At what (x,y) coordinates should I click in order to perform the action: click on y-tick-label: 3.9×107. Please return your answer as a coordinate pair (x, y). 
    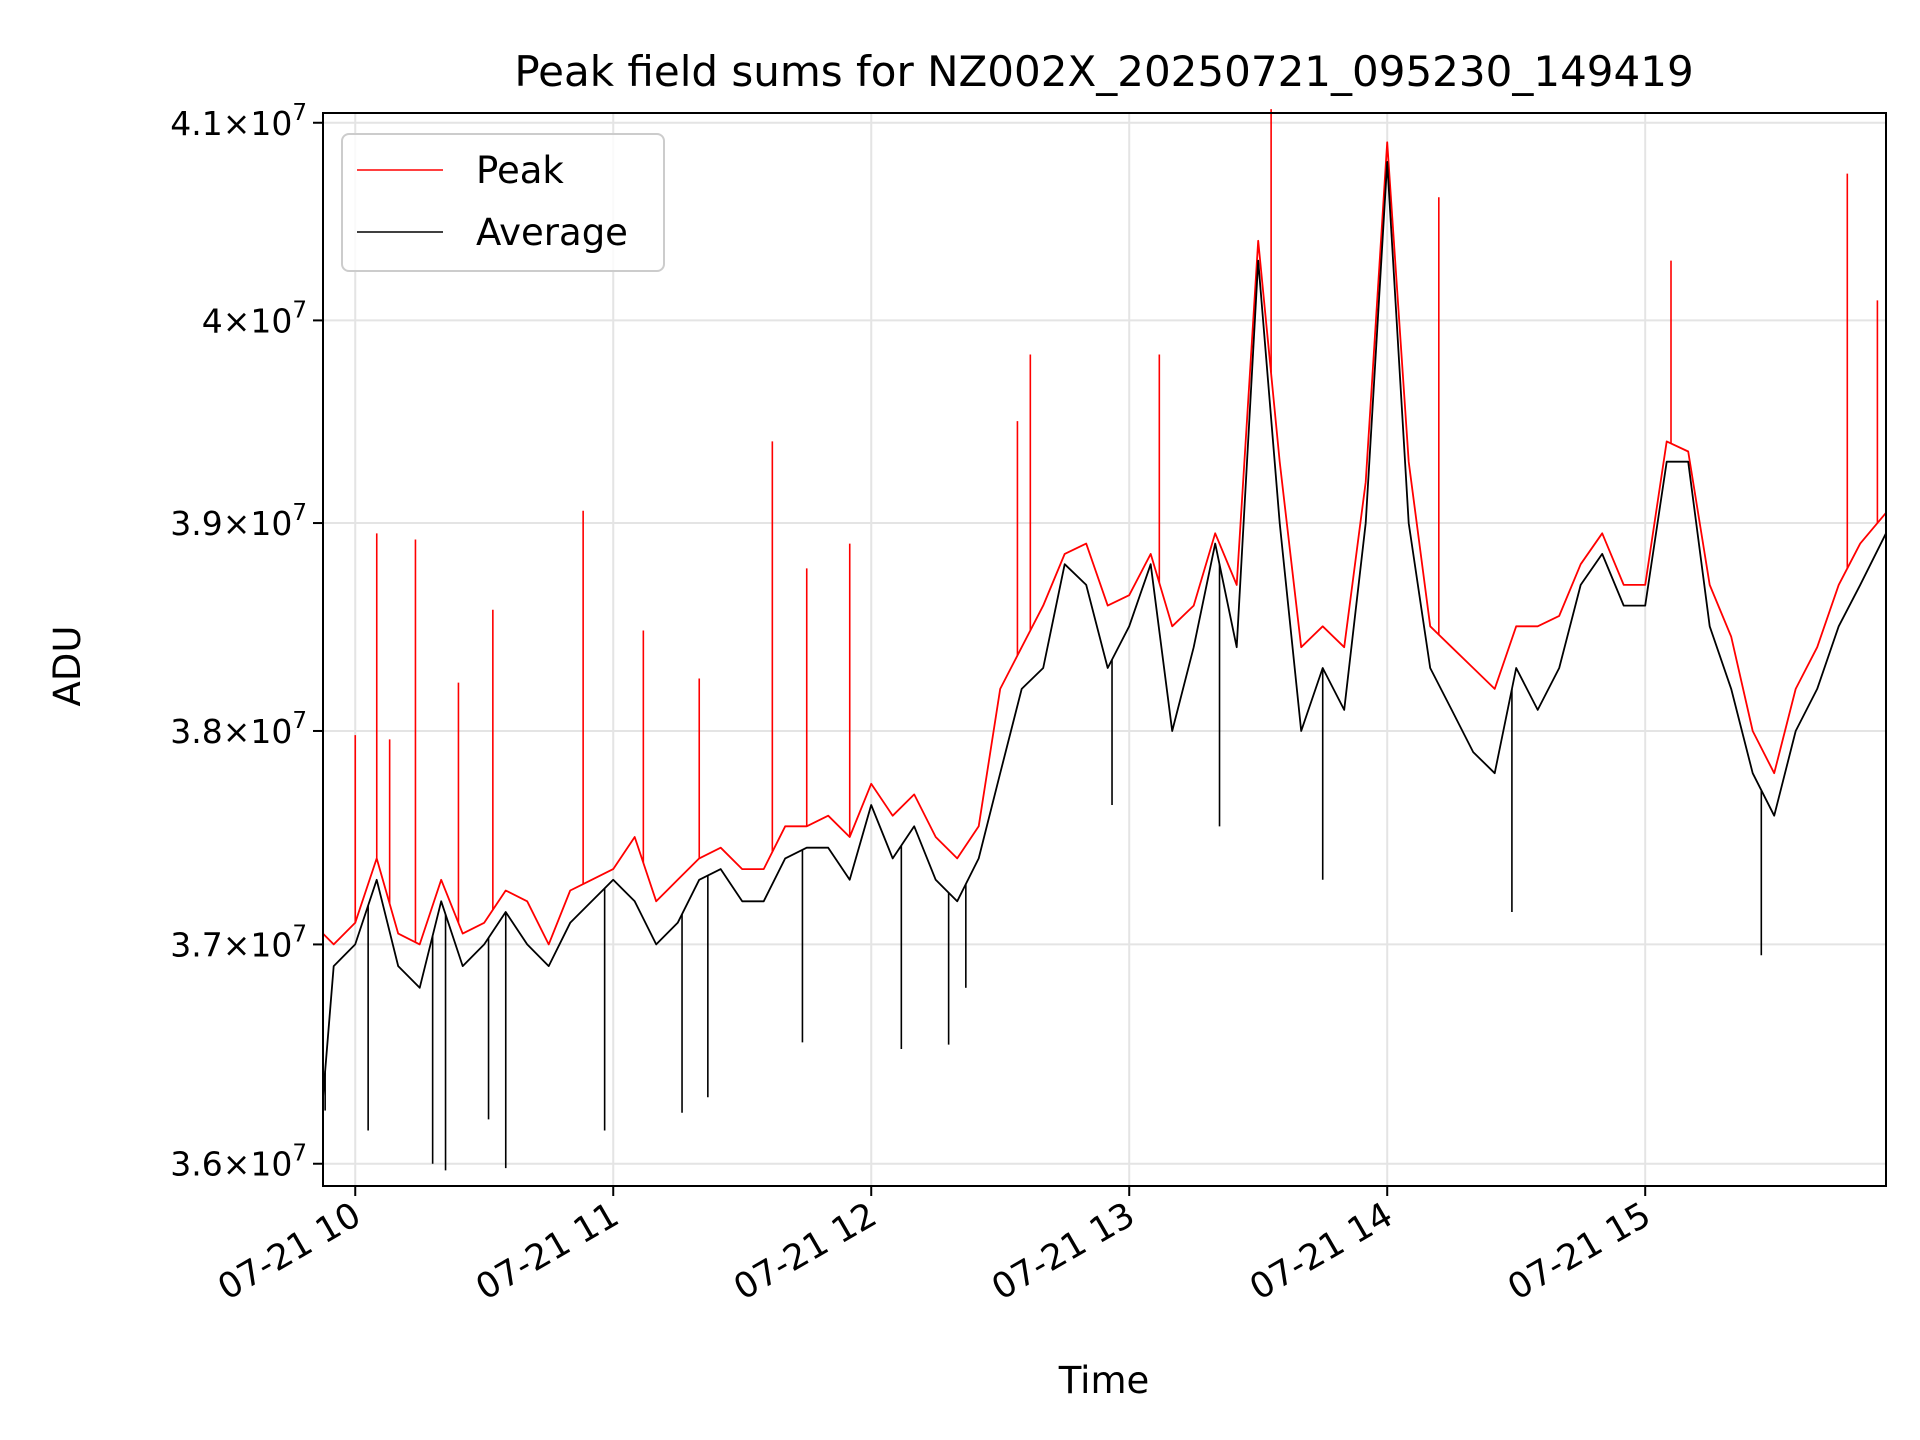
    Looking at the image, I should click on (238, 521).